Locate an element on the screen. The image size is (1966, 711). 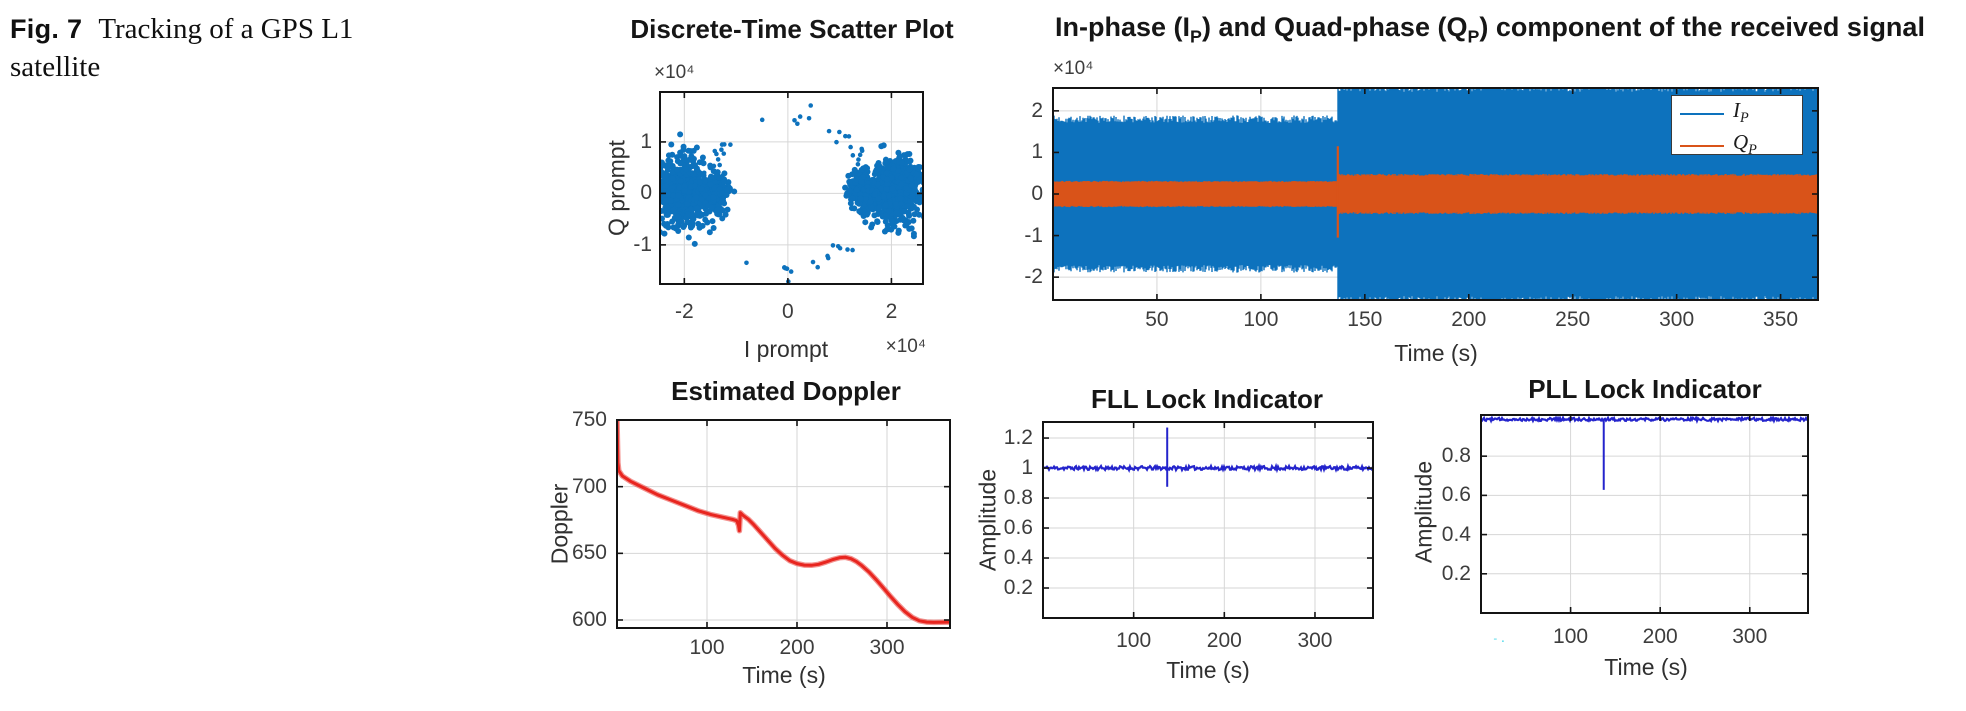
iq-plot-canvas is located at coordinates (1435, 194).